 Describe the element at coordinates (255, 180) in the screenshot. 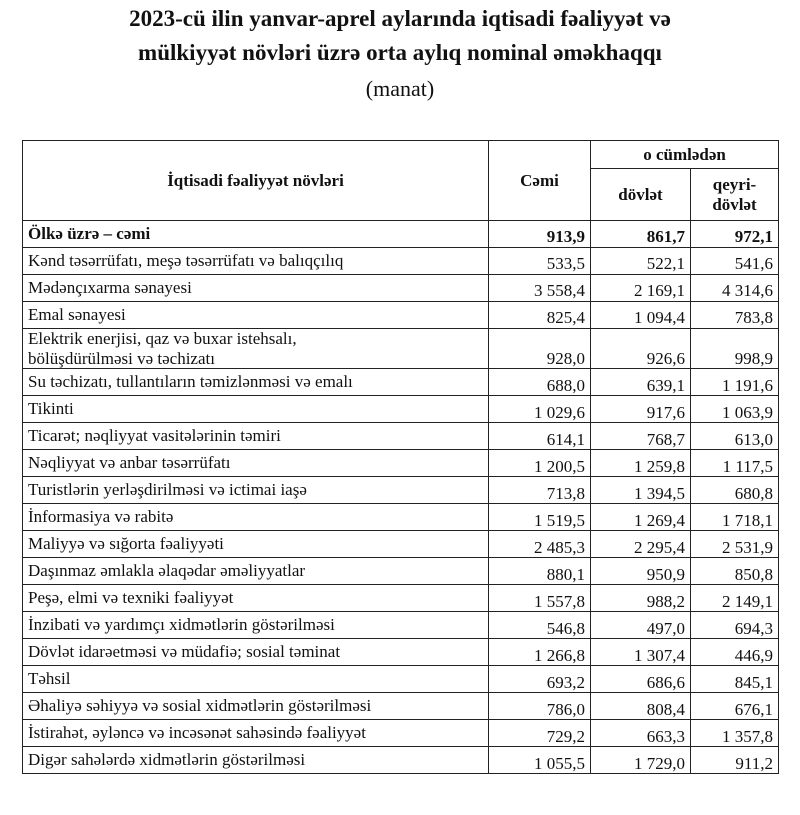

I see `column-header: İqtisadi fəaliyyət növləri` at that location.